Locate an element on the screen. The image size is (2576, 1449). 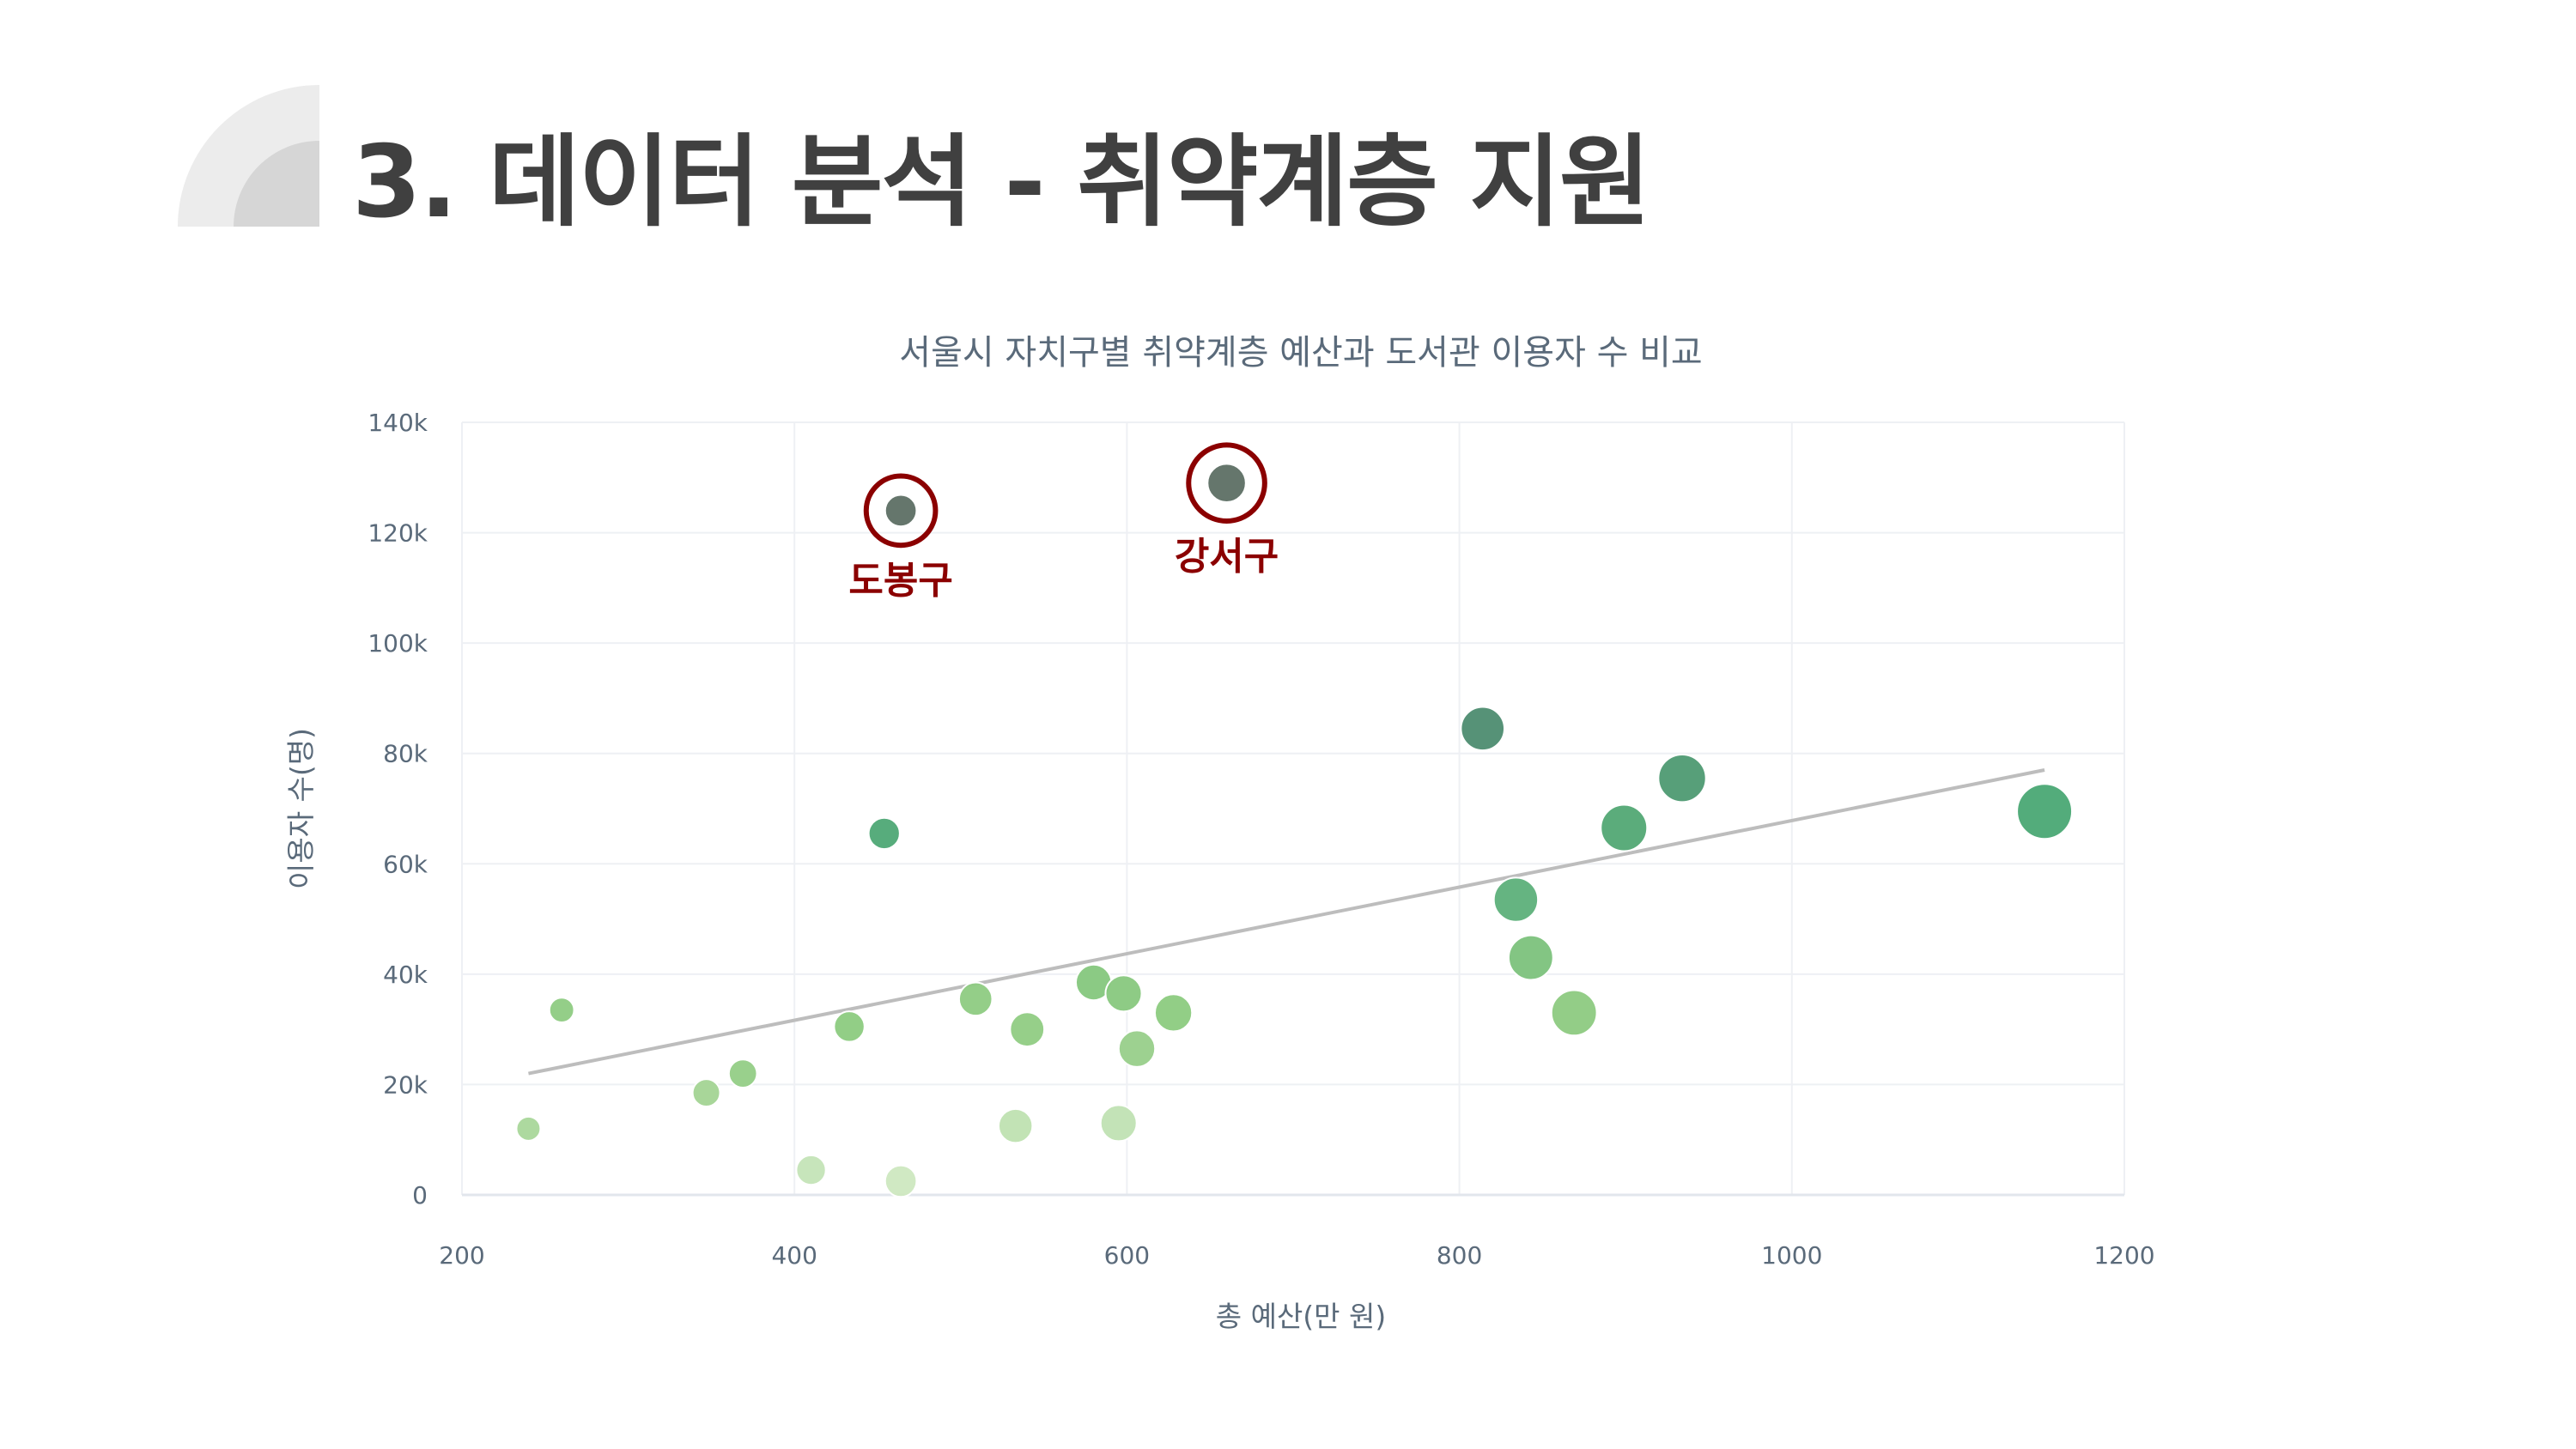
annotation-label: 강서구 is located at coordinates (1227, 557).